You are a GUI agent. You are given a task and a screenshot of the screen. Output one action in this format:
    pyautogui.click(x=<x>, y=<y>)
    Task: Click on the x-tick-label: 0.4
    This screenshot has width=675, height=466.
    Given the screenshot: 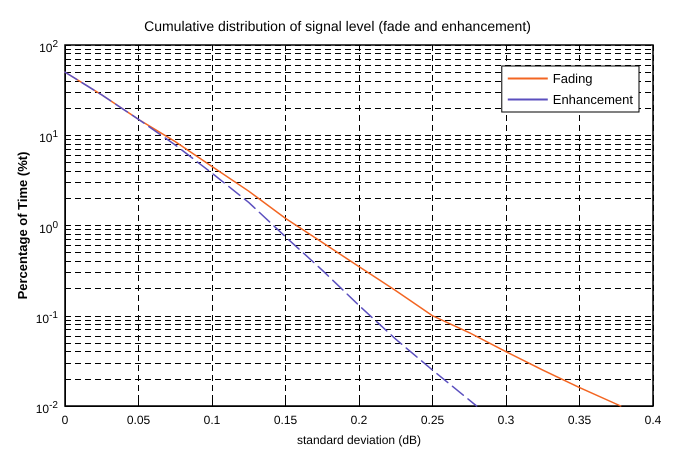 What is the action you would take?
    pyautogui.click(x=653, y=420)
    